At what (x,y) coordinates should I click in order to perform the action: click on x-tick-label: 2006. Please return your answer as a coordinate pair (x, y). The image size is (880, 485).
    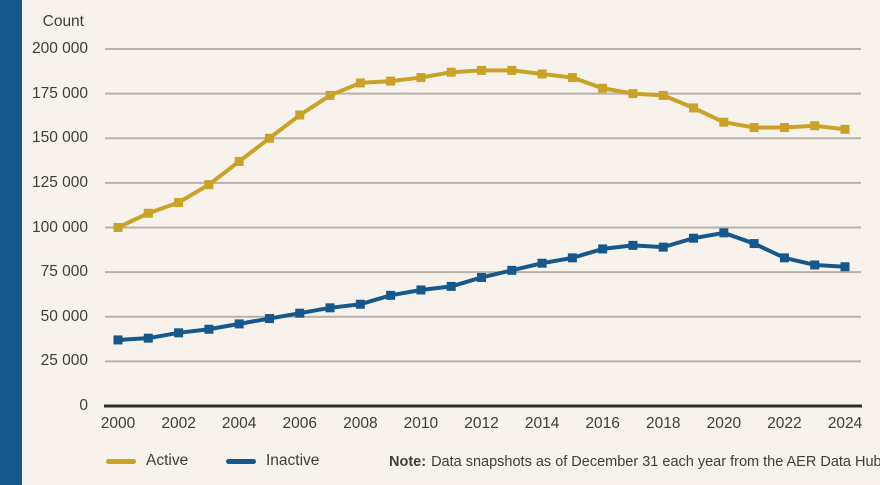
    Looking at the image, I should click on (299, 423).